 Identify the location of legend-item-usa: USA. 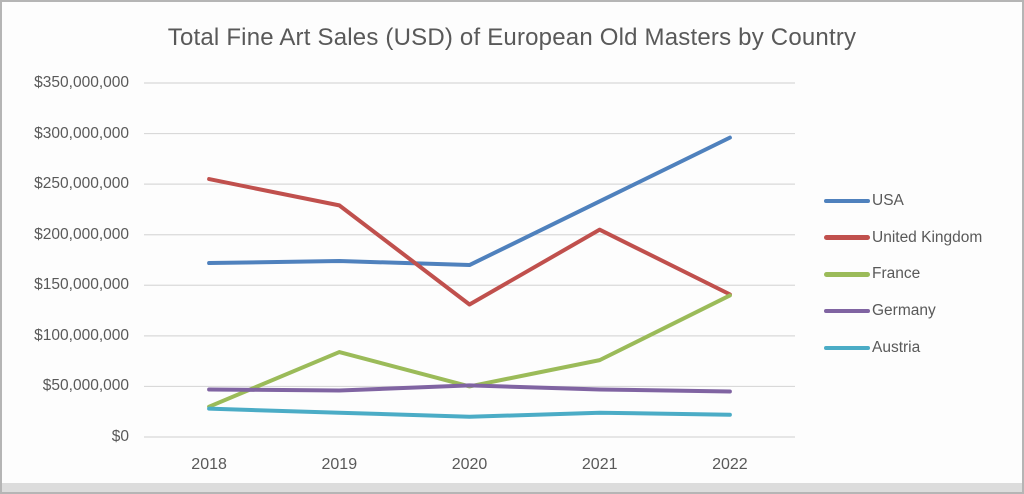
(864, 201).